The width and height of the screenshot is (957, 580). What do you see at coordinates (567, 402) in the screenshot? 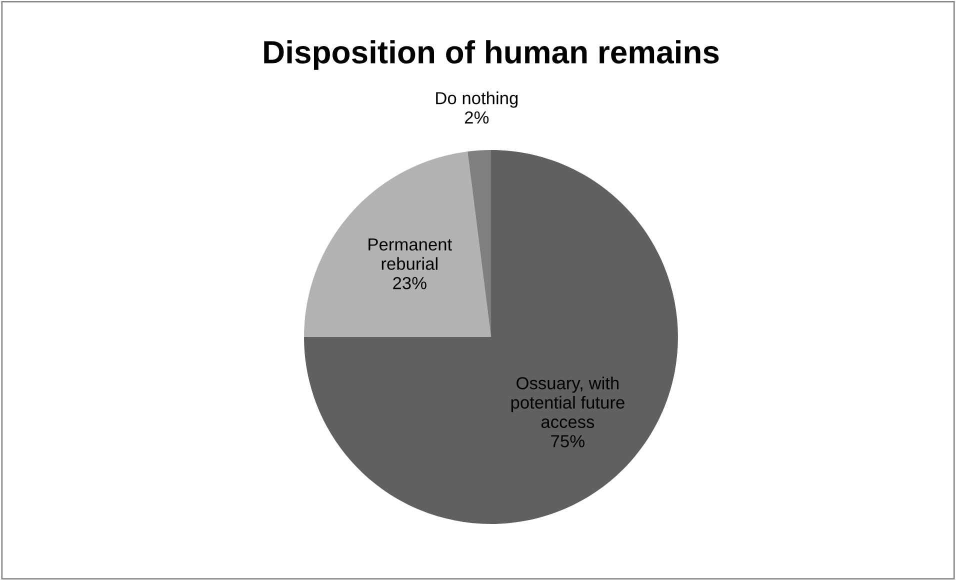
I see `slice-label: Ossuary, with potential future access` at bounding box center [567, 402].